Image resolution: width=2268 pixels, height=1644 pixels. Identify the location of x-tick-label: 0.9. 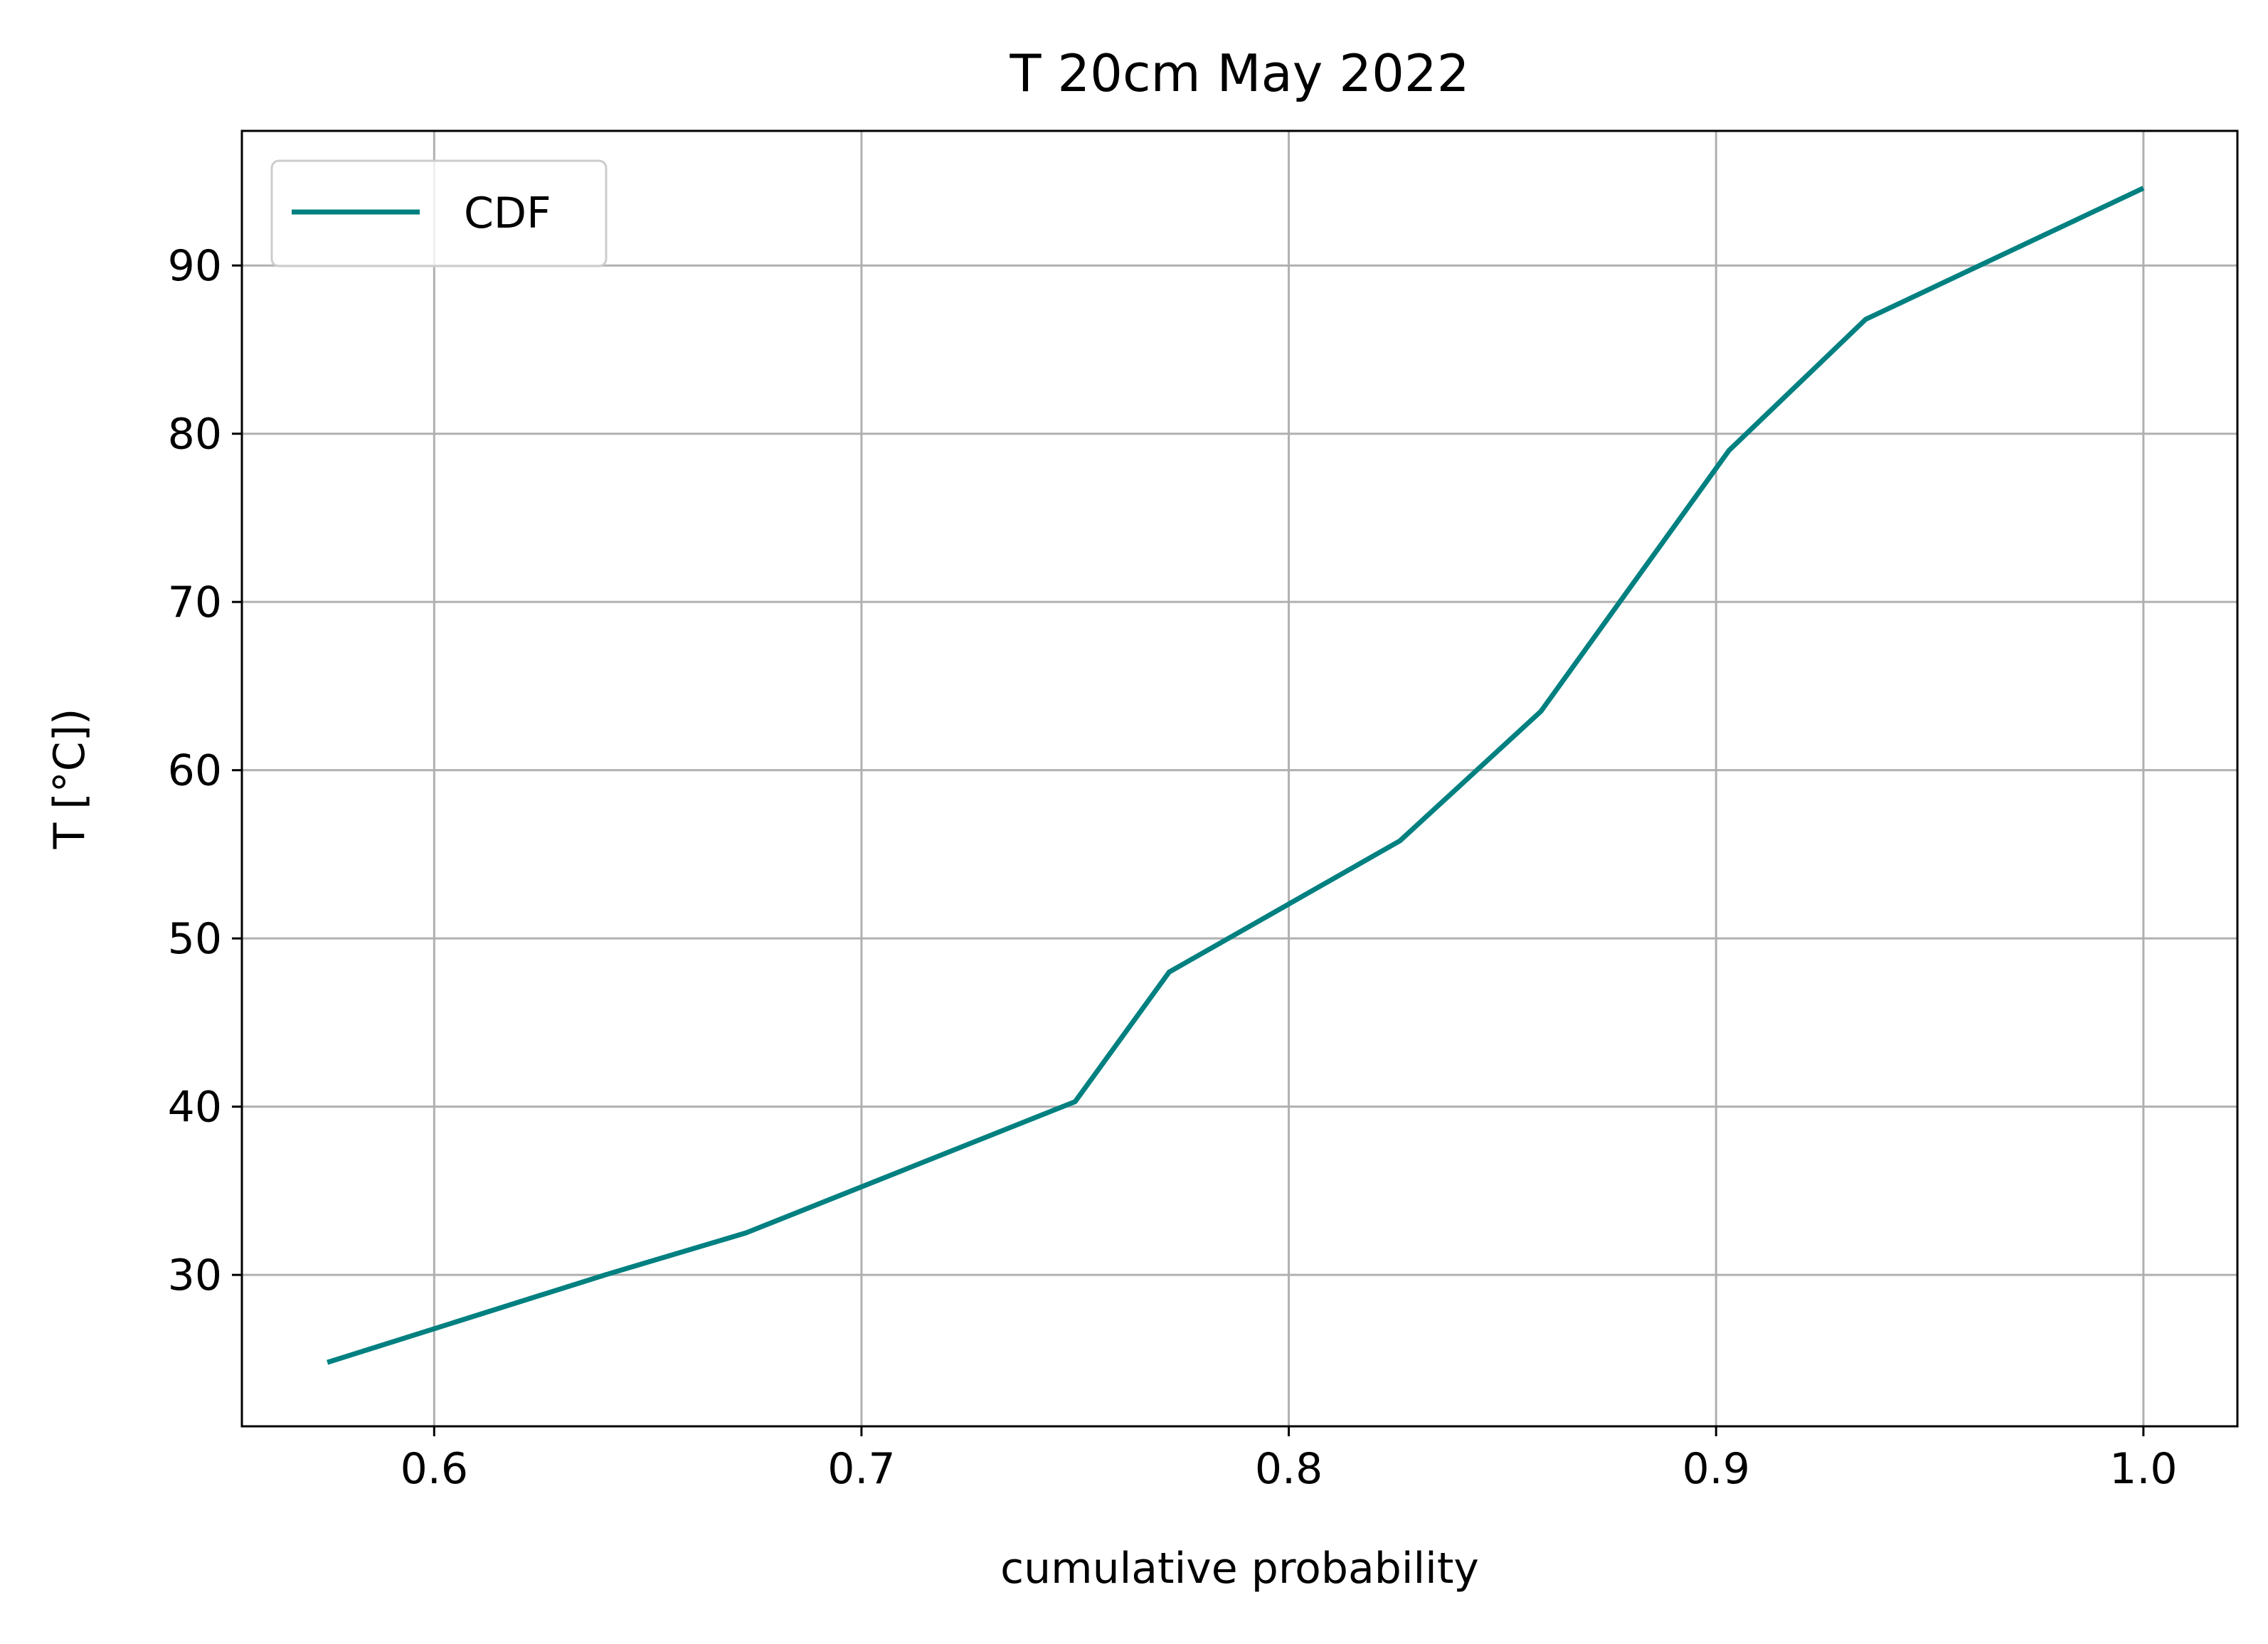
(1717, 1469).